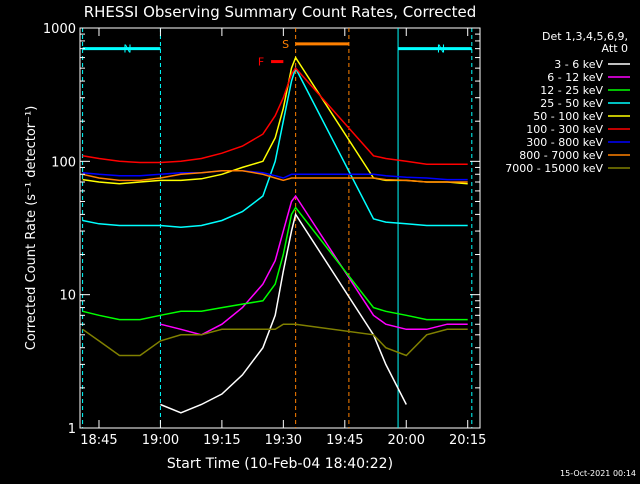  Describe the element at coordinates (575, 77) in the screenshot. I see `legend-label-1: 6 - 12 keV` at that location.